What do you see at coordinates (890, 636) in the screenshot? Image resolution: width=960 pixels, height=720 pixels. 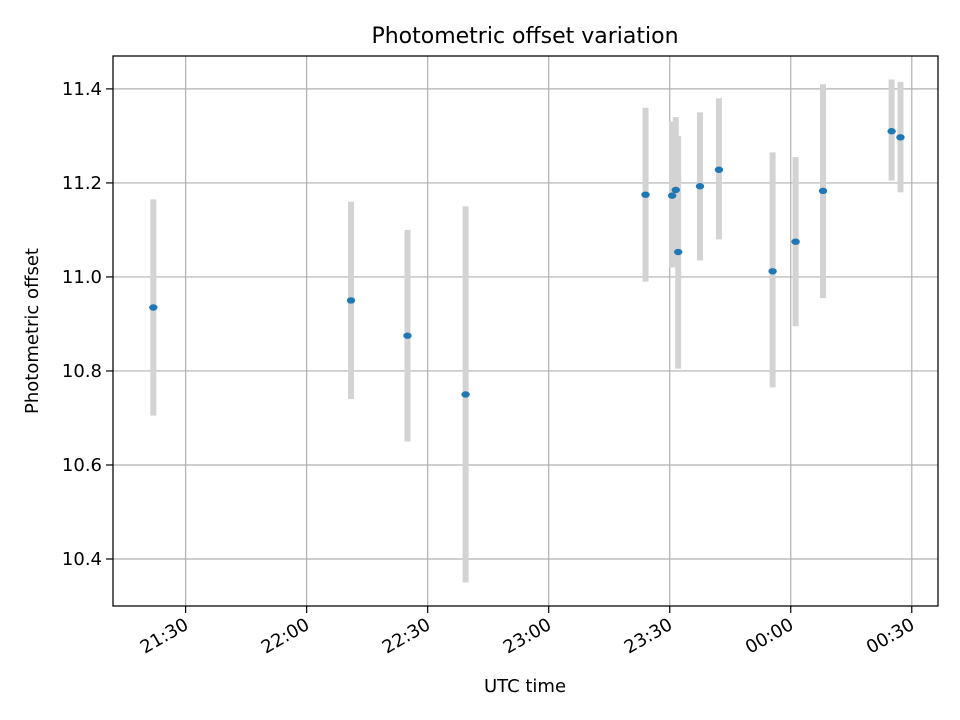 I see `x-tick-label: 00:30` at bounding box center [890, 636].